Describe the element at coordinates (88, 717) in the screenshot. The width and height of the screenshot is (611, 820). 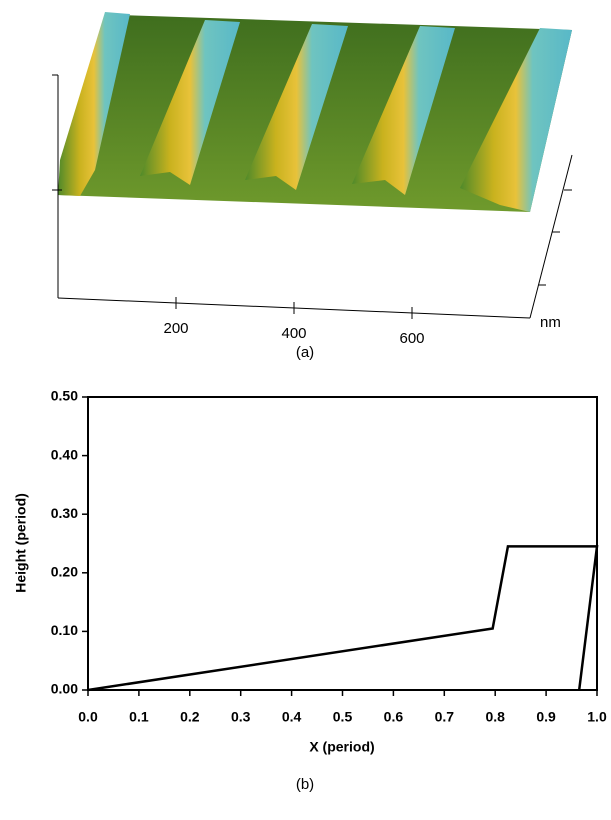
I see `x-tick-label: 0.0` at that location.